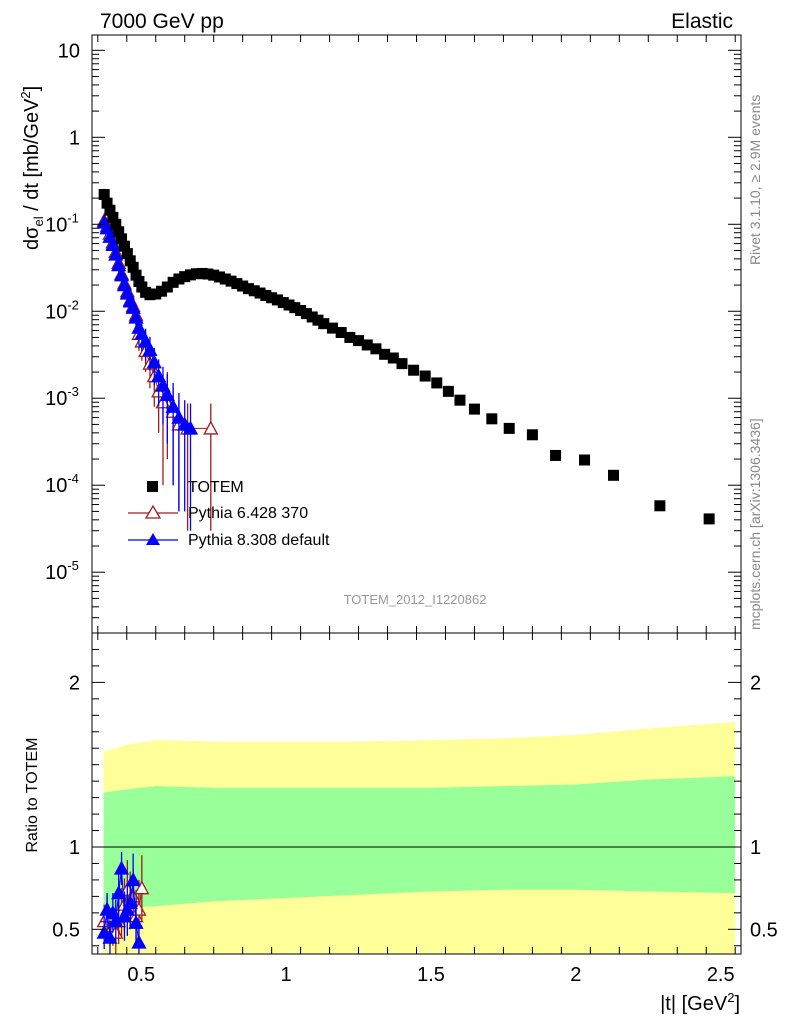 This screenshot has width=786, height=1024. What do you see at coordinates (216, 487) in the screenshot?
I see `legend-label-totem: TOTEM` at bounding box center [216, 487].